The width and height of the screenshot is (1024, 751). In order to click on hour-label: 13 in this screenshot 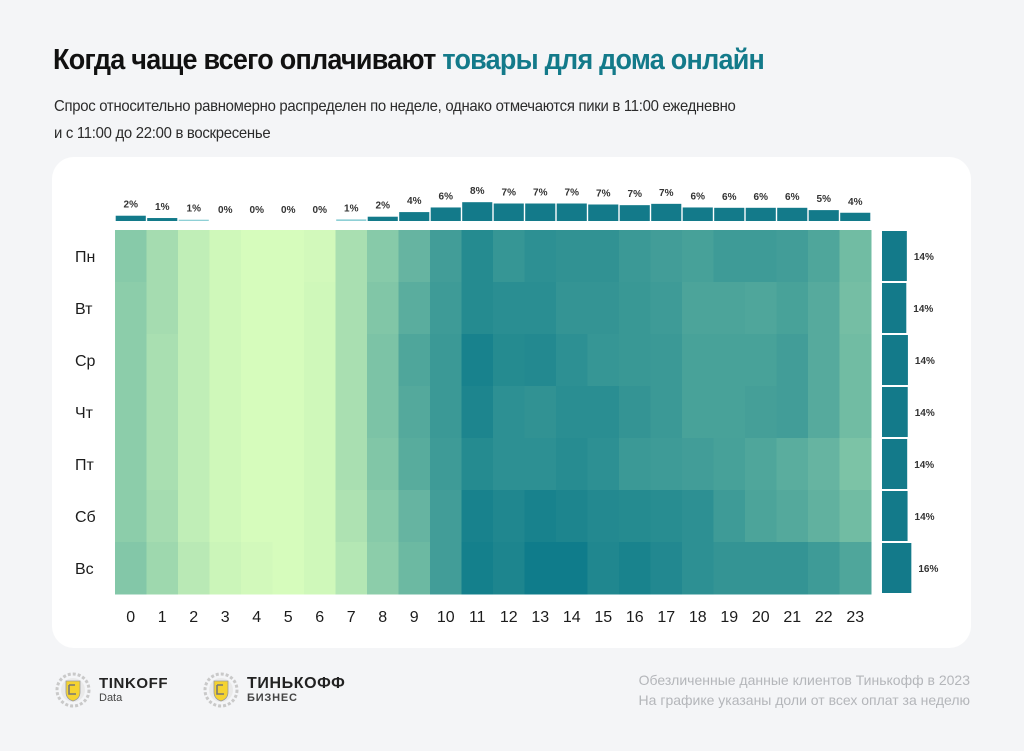, I will do `click(540, 617)`.